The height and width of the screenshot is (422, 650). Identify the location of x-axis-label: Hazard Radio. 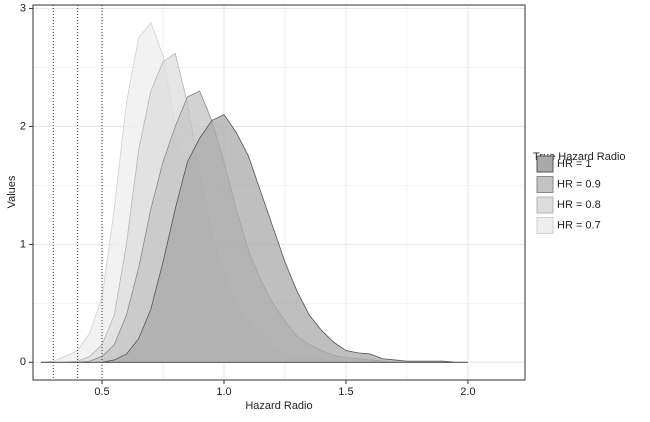
(278, 406).